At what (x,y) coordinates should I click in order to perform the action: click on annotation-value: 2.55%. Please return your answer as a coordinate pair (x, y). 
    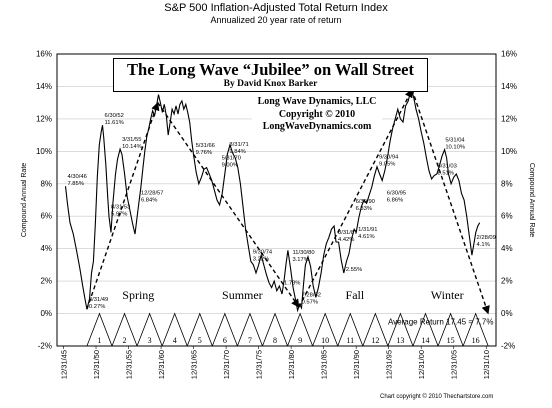
    Looking at the image, I should click on (354, 270).